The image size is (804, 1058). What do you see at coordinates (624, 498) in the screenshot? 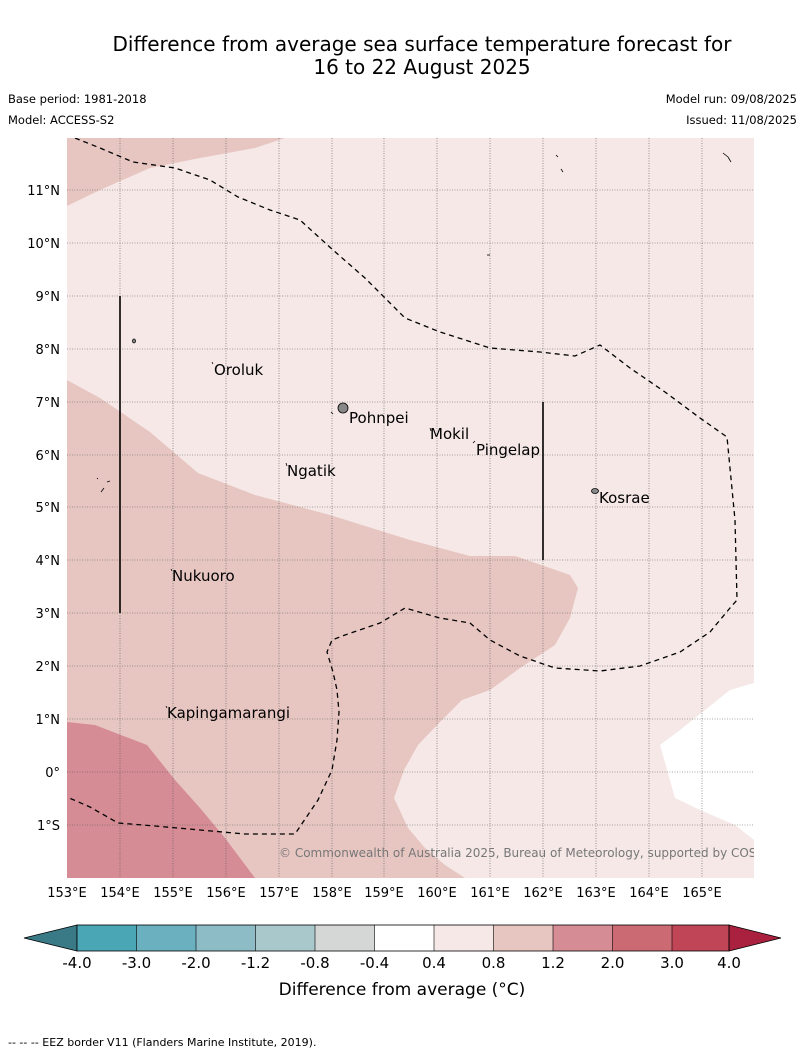
I see `place-label: Kosrae` at bounding box center [624, 498].